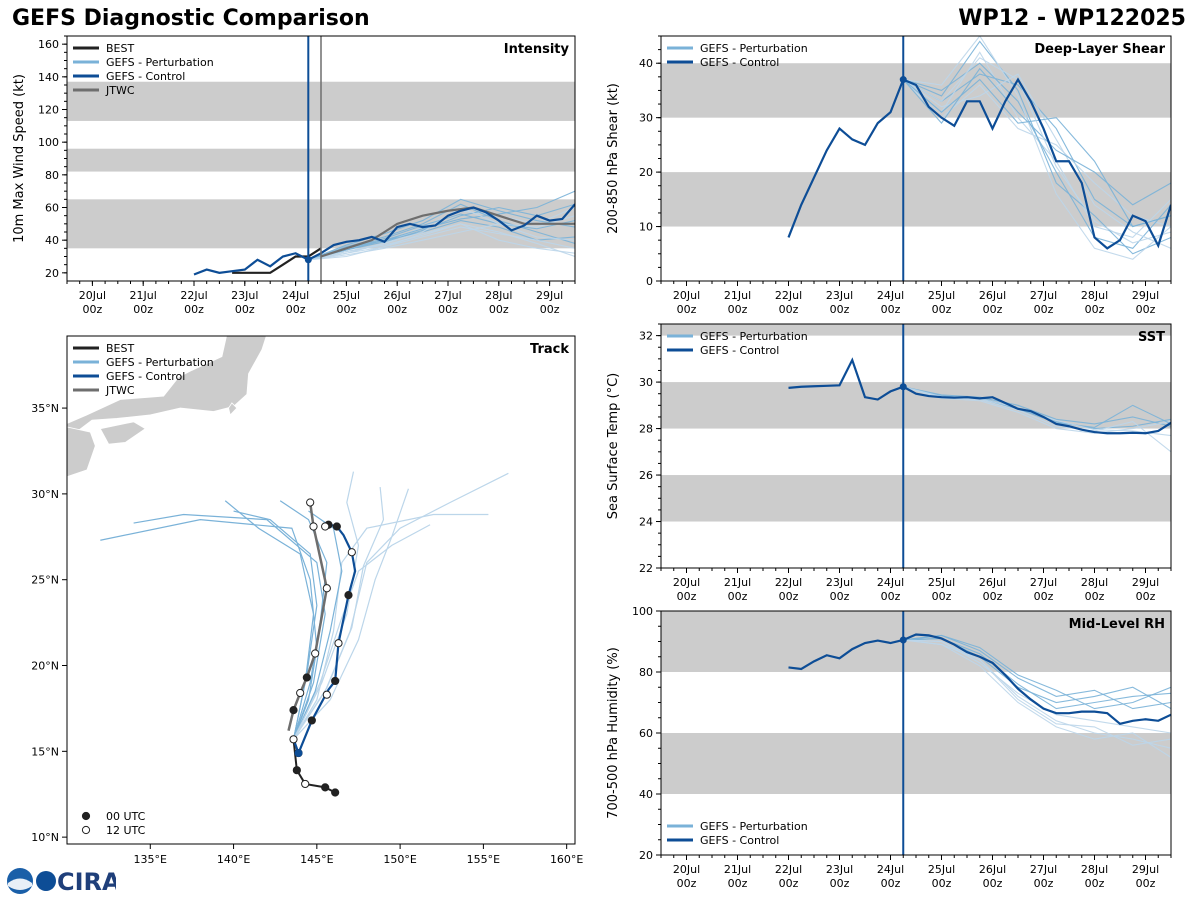 The image size is (1200, 900). I want to click on track-xtick-label: 160°E, so click(566, 859).